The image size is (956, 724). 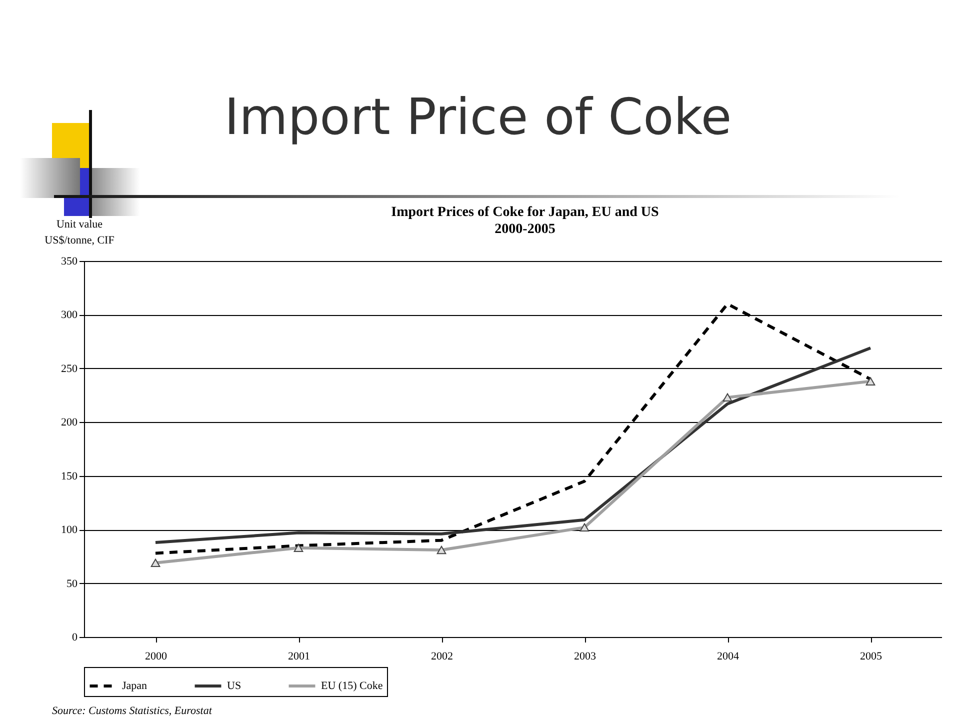 I want to click on x-tick-label: 2002, so click(x=442, y=656).